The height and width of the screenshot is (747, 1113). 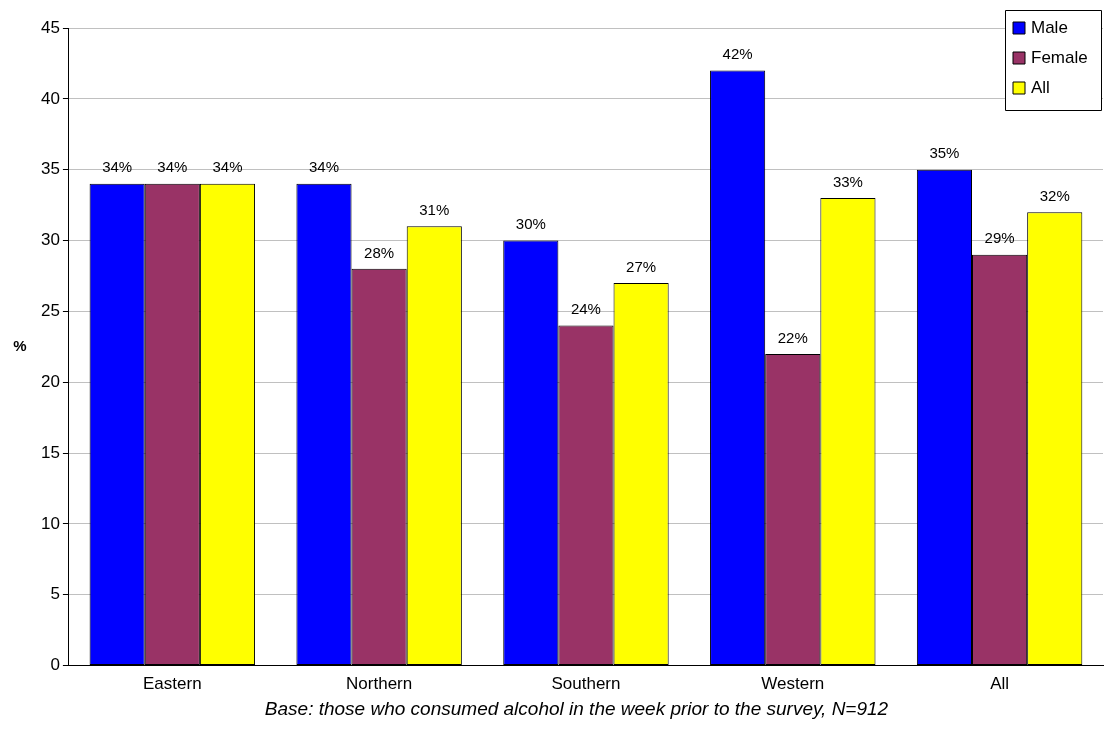 I want to click on data-label: 24%, so click(x=585, y=309).